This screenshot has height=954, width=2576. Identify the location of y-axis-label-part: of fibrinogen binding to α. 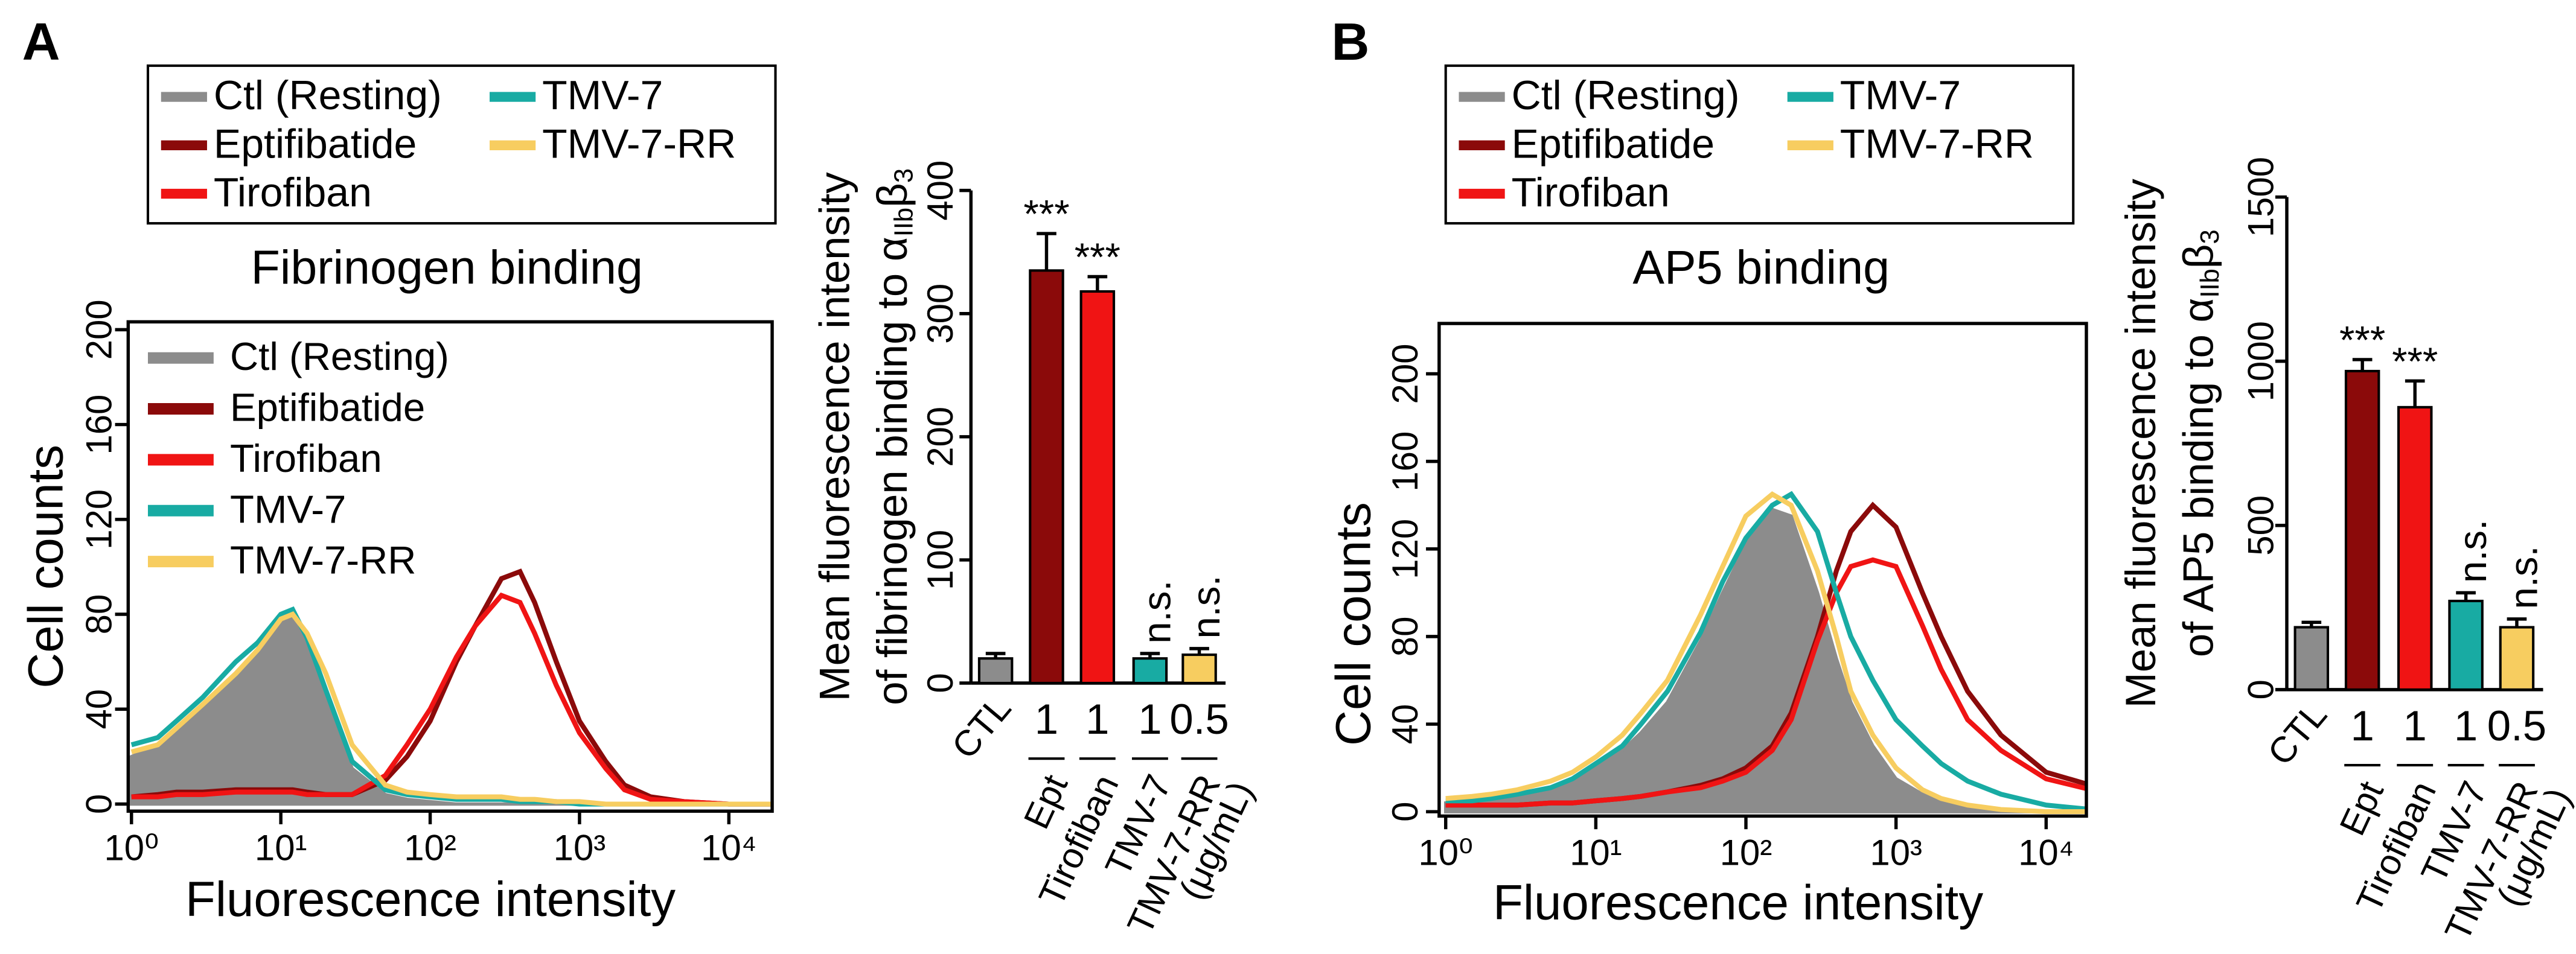
(892, 471).